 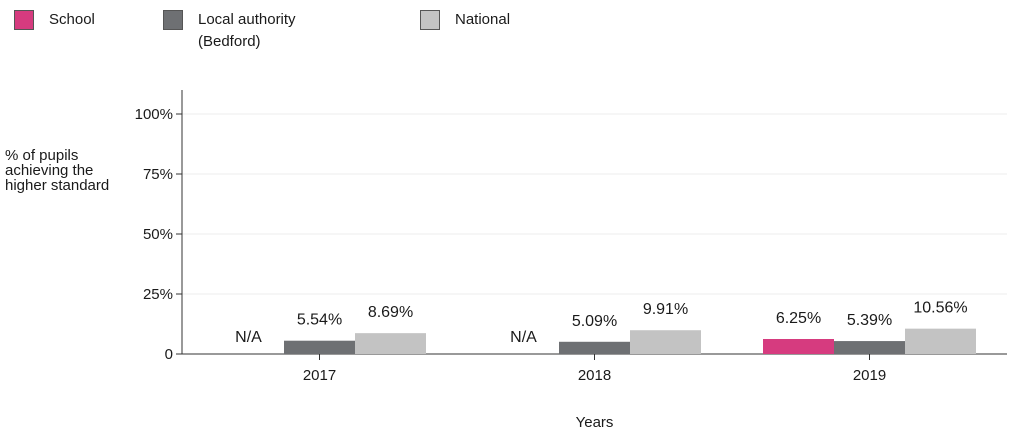 I want to click on legend-item-national: National, so click(x=465, y=20).